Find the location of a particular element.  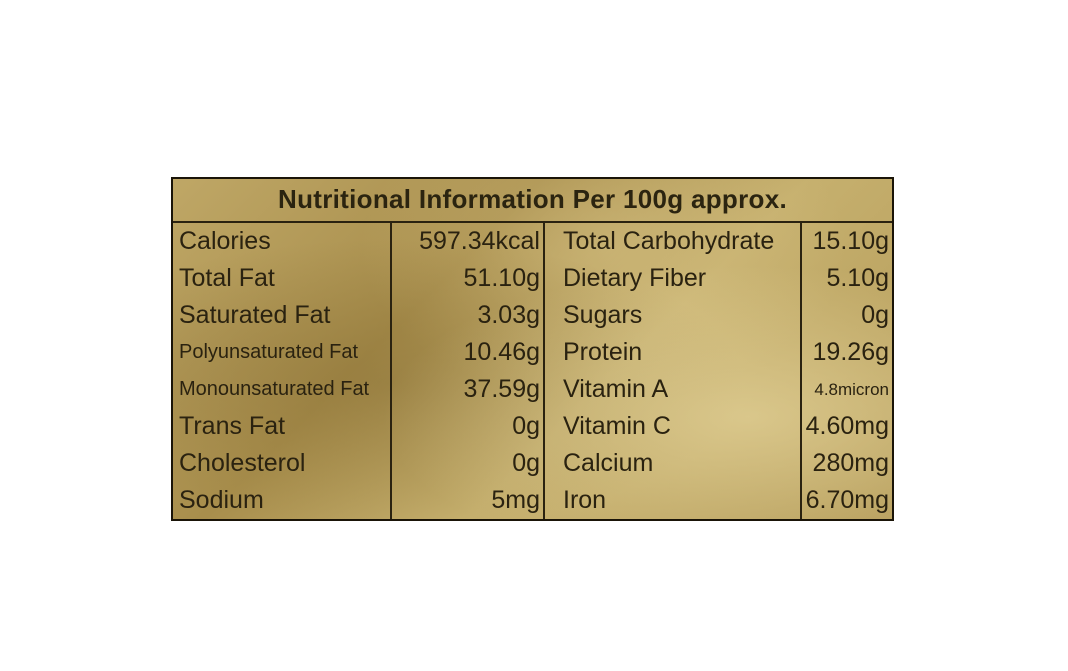

table-row: Saturated Fat 3.03g Sugars 0g is located at coordinates (532, 315).